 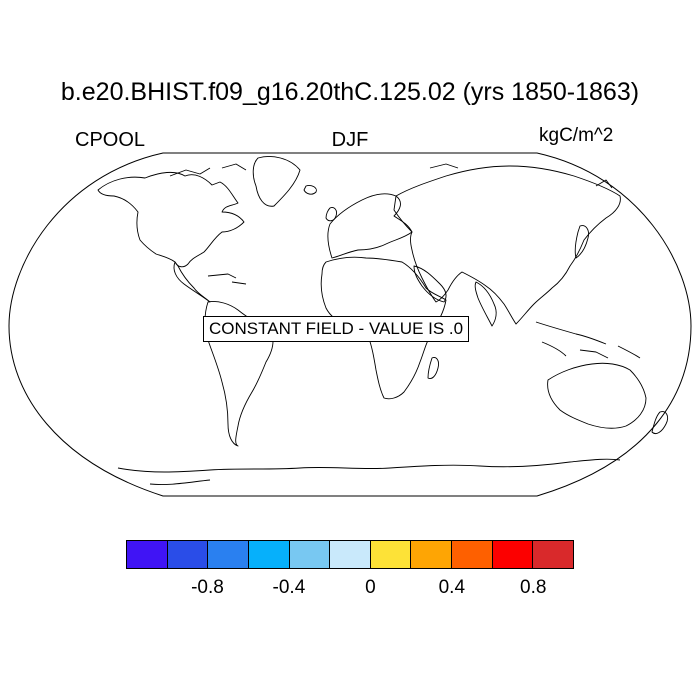 I want to click on units-label: kgC/m^2, so click(x=576, y=135).